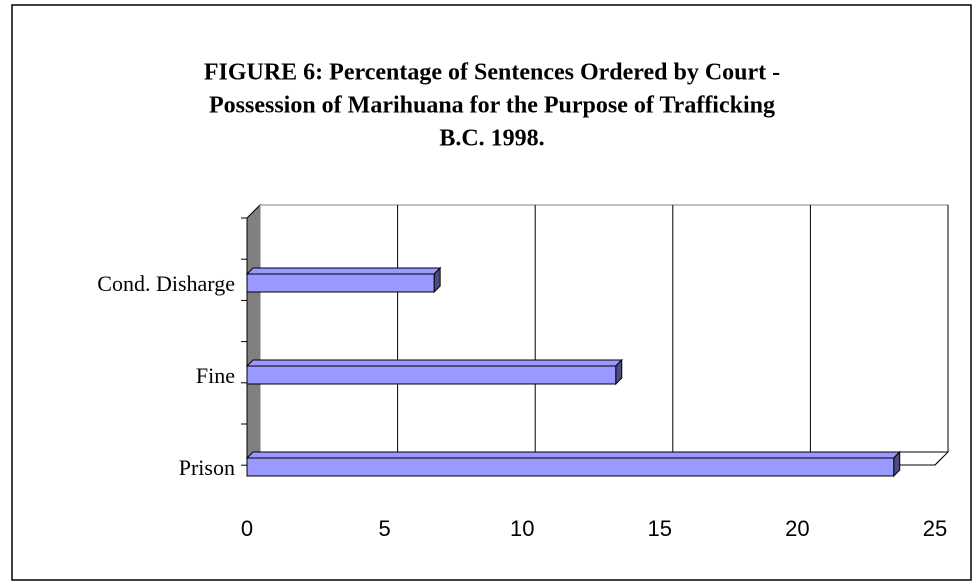  I want to click on side-wall, so click(253, 335).